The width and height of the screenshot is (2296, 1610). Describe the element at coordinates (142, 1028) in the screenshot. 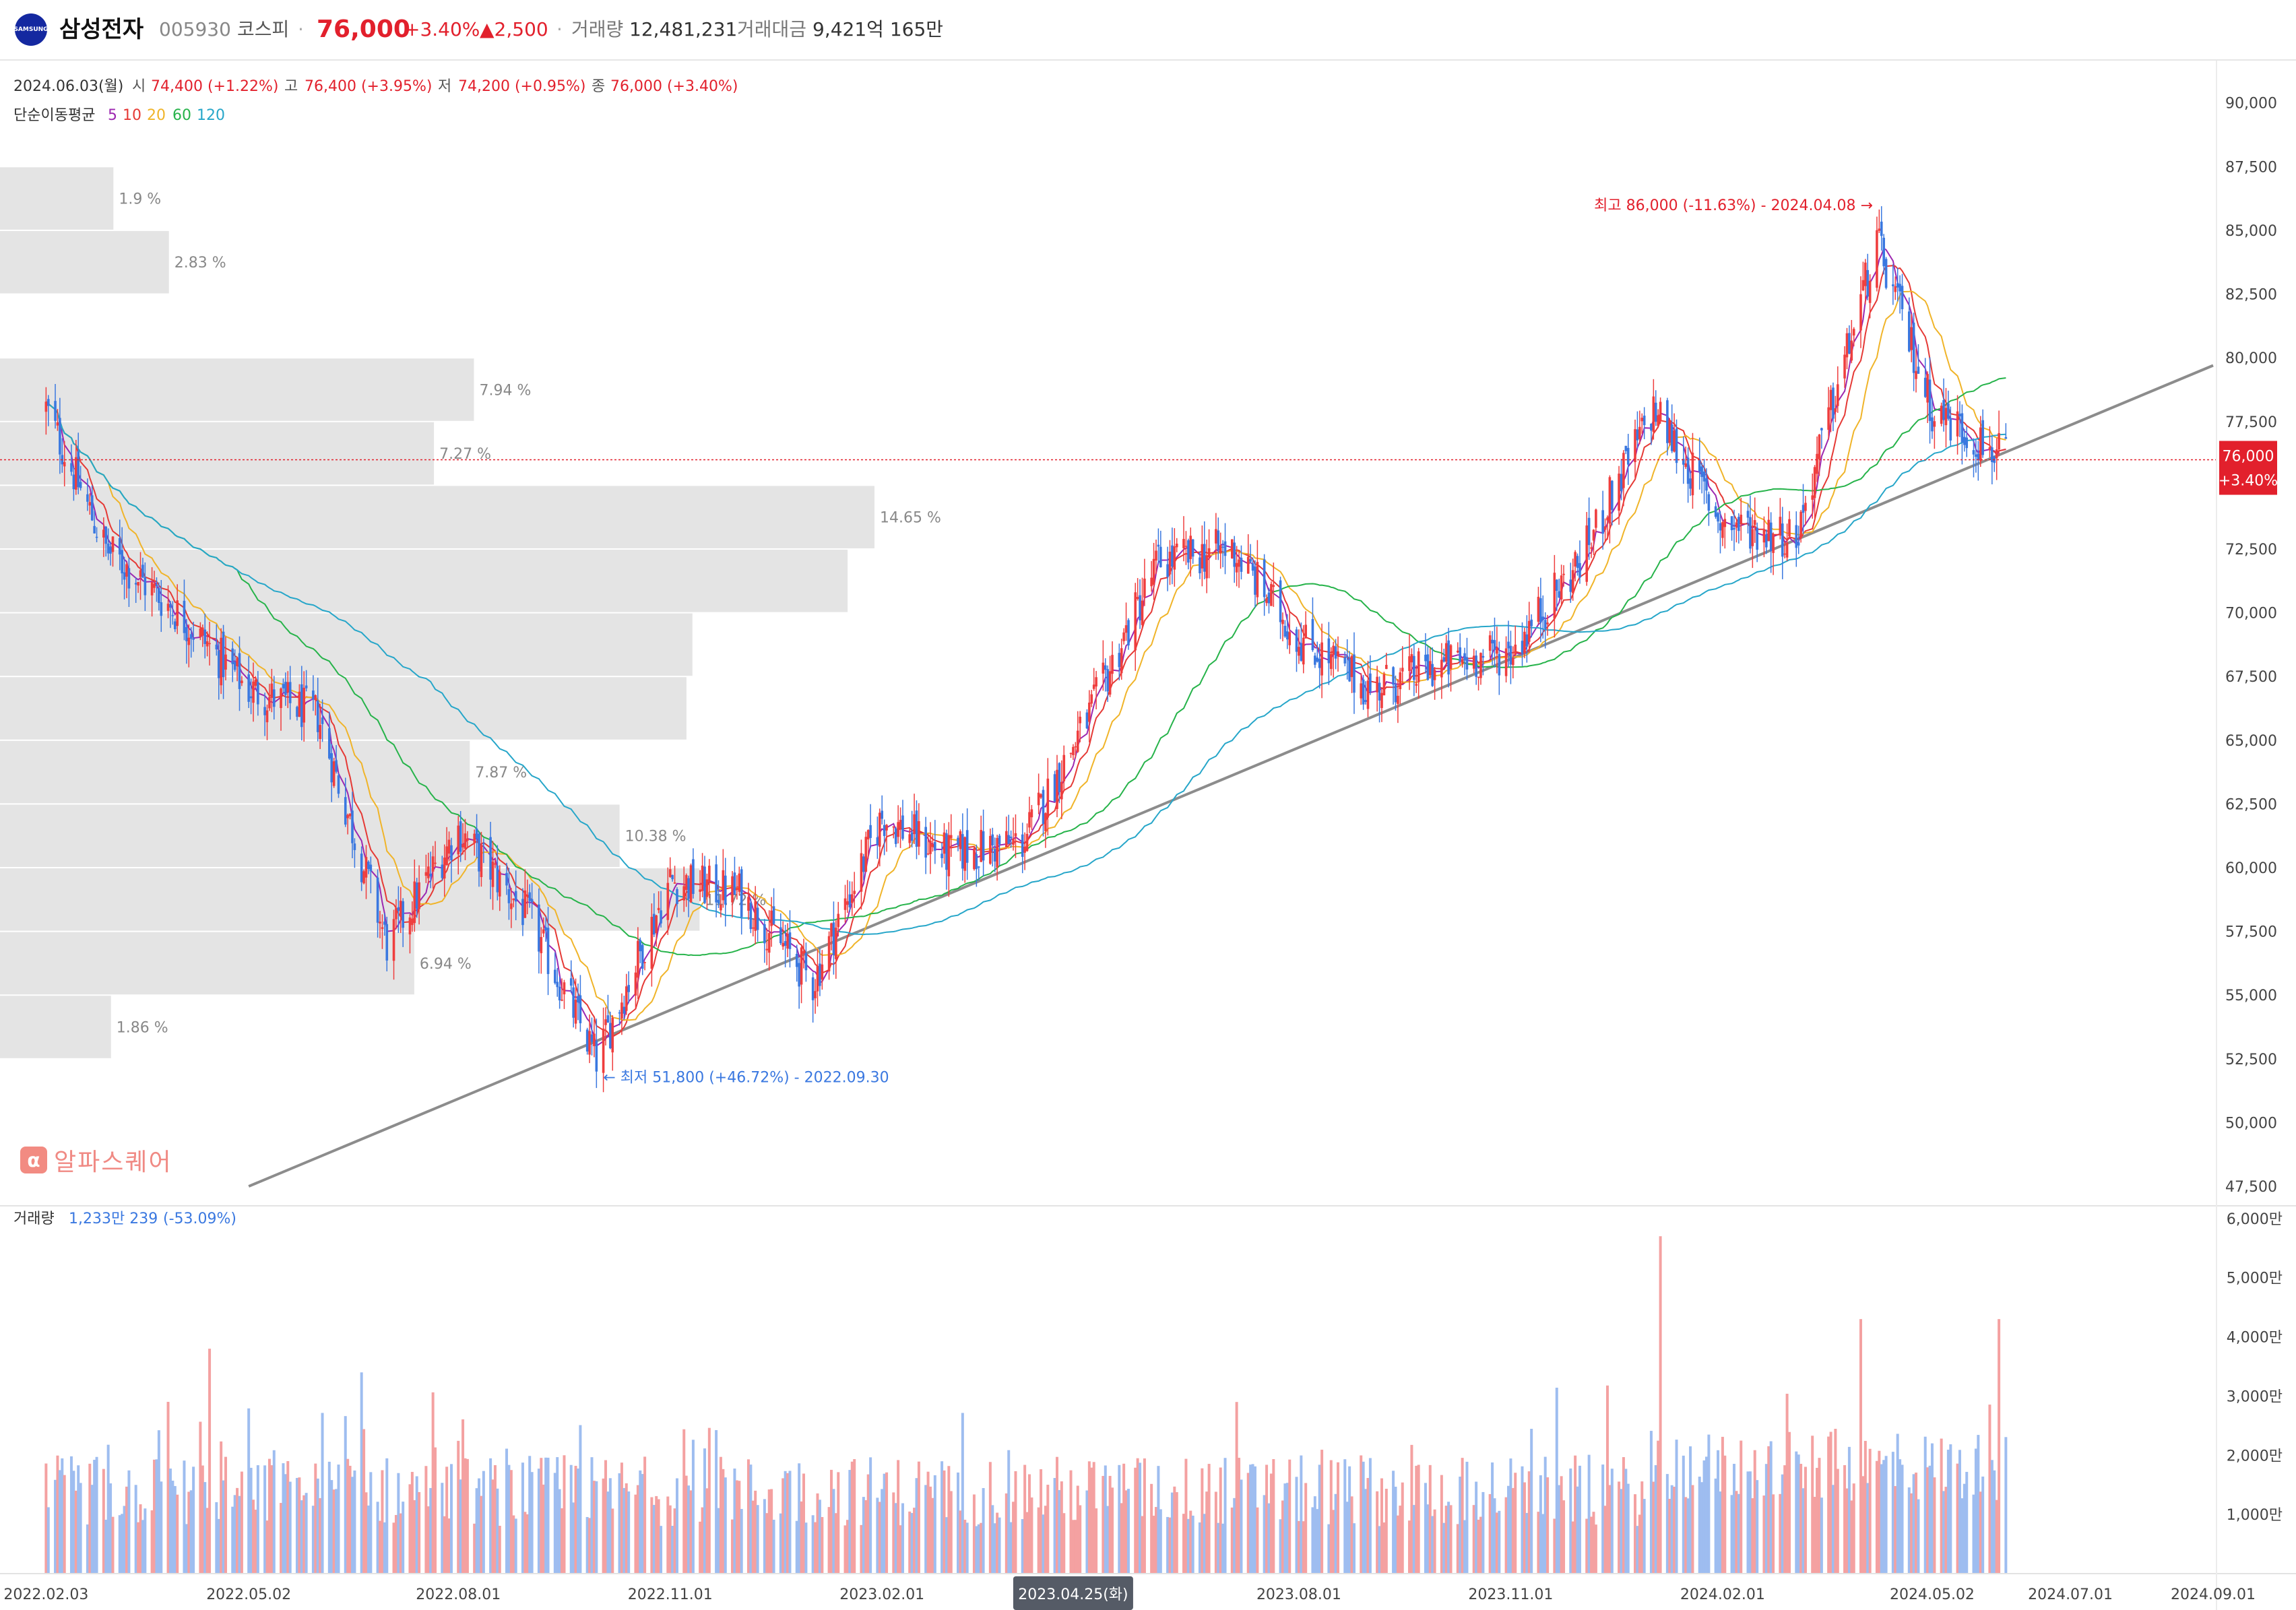

I see `volume-profile-label: 1.86 %` at that location.